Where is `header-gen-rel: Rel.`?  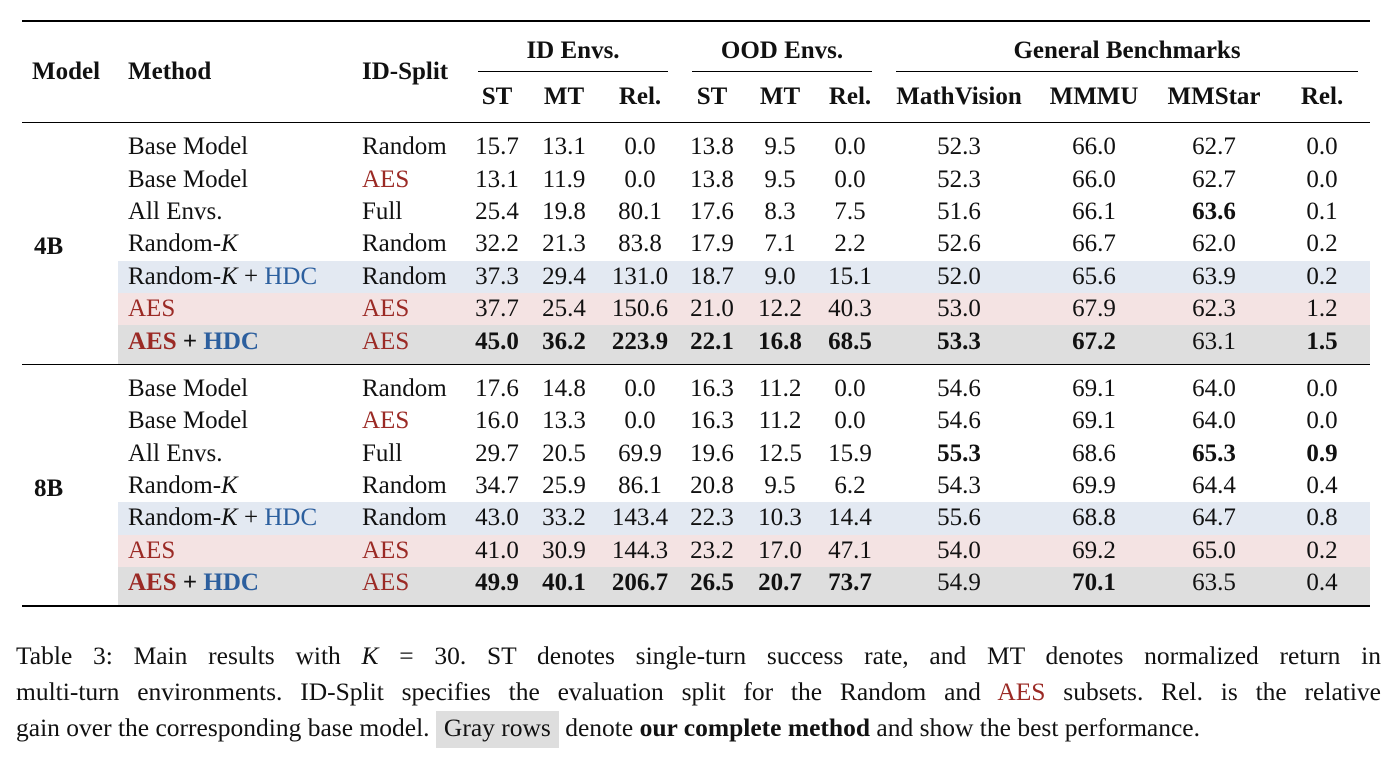 header-gen-rel: Rel. is located at coordinates (1322, 96).